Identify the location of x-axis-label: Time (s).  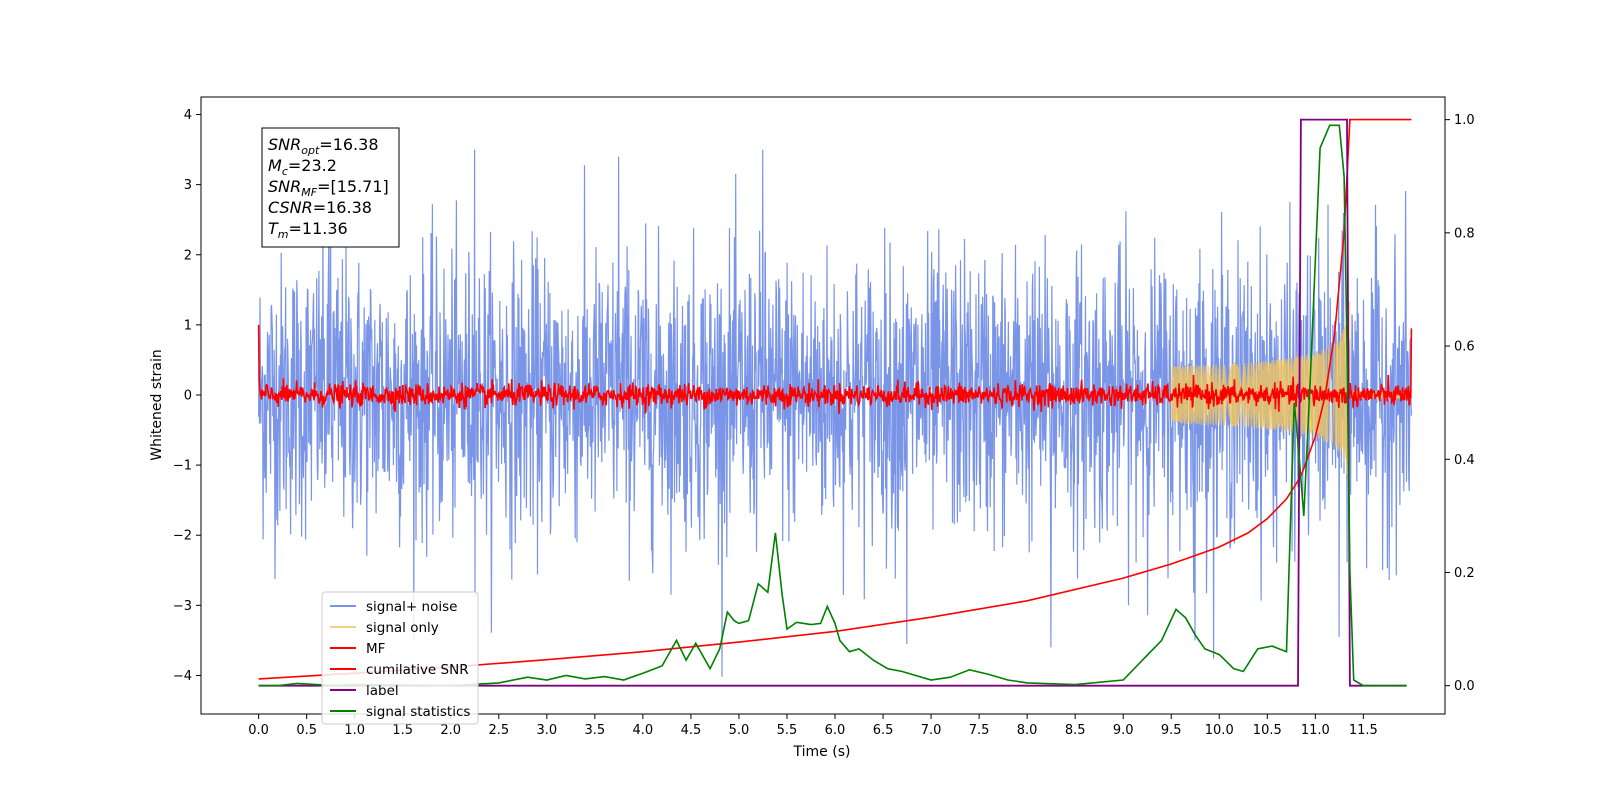
(822, 752).